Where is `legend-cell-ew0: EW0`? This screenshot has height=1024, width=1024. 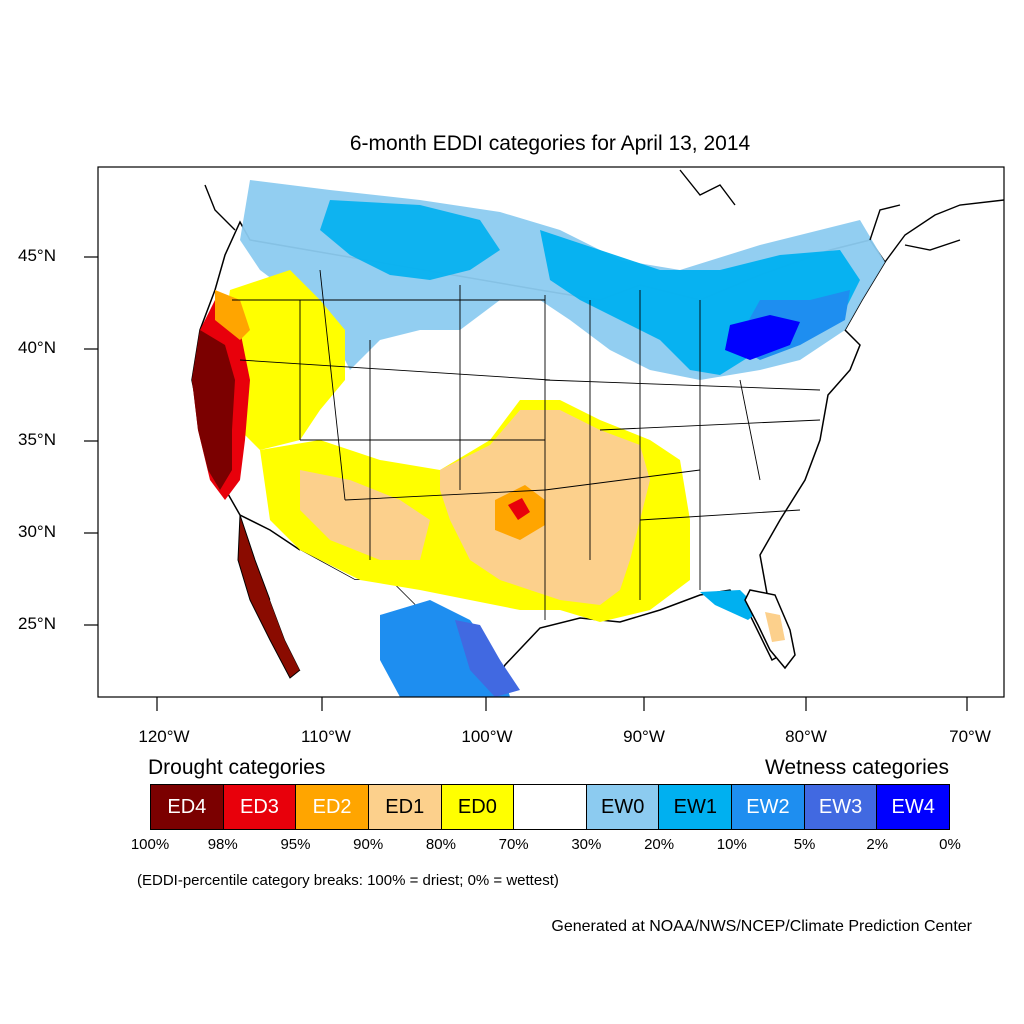 legend-cell-ew0: EW0 is located at coordinates (623, 807).